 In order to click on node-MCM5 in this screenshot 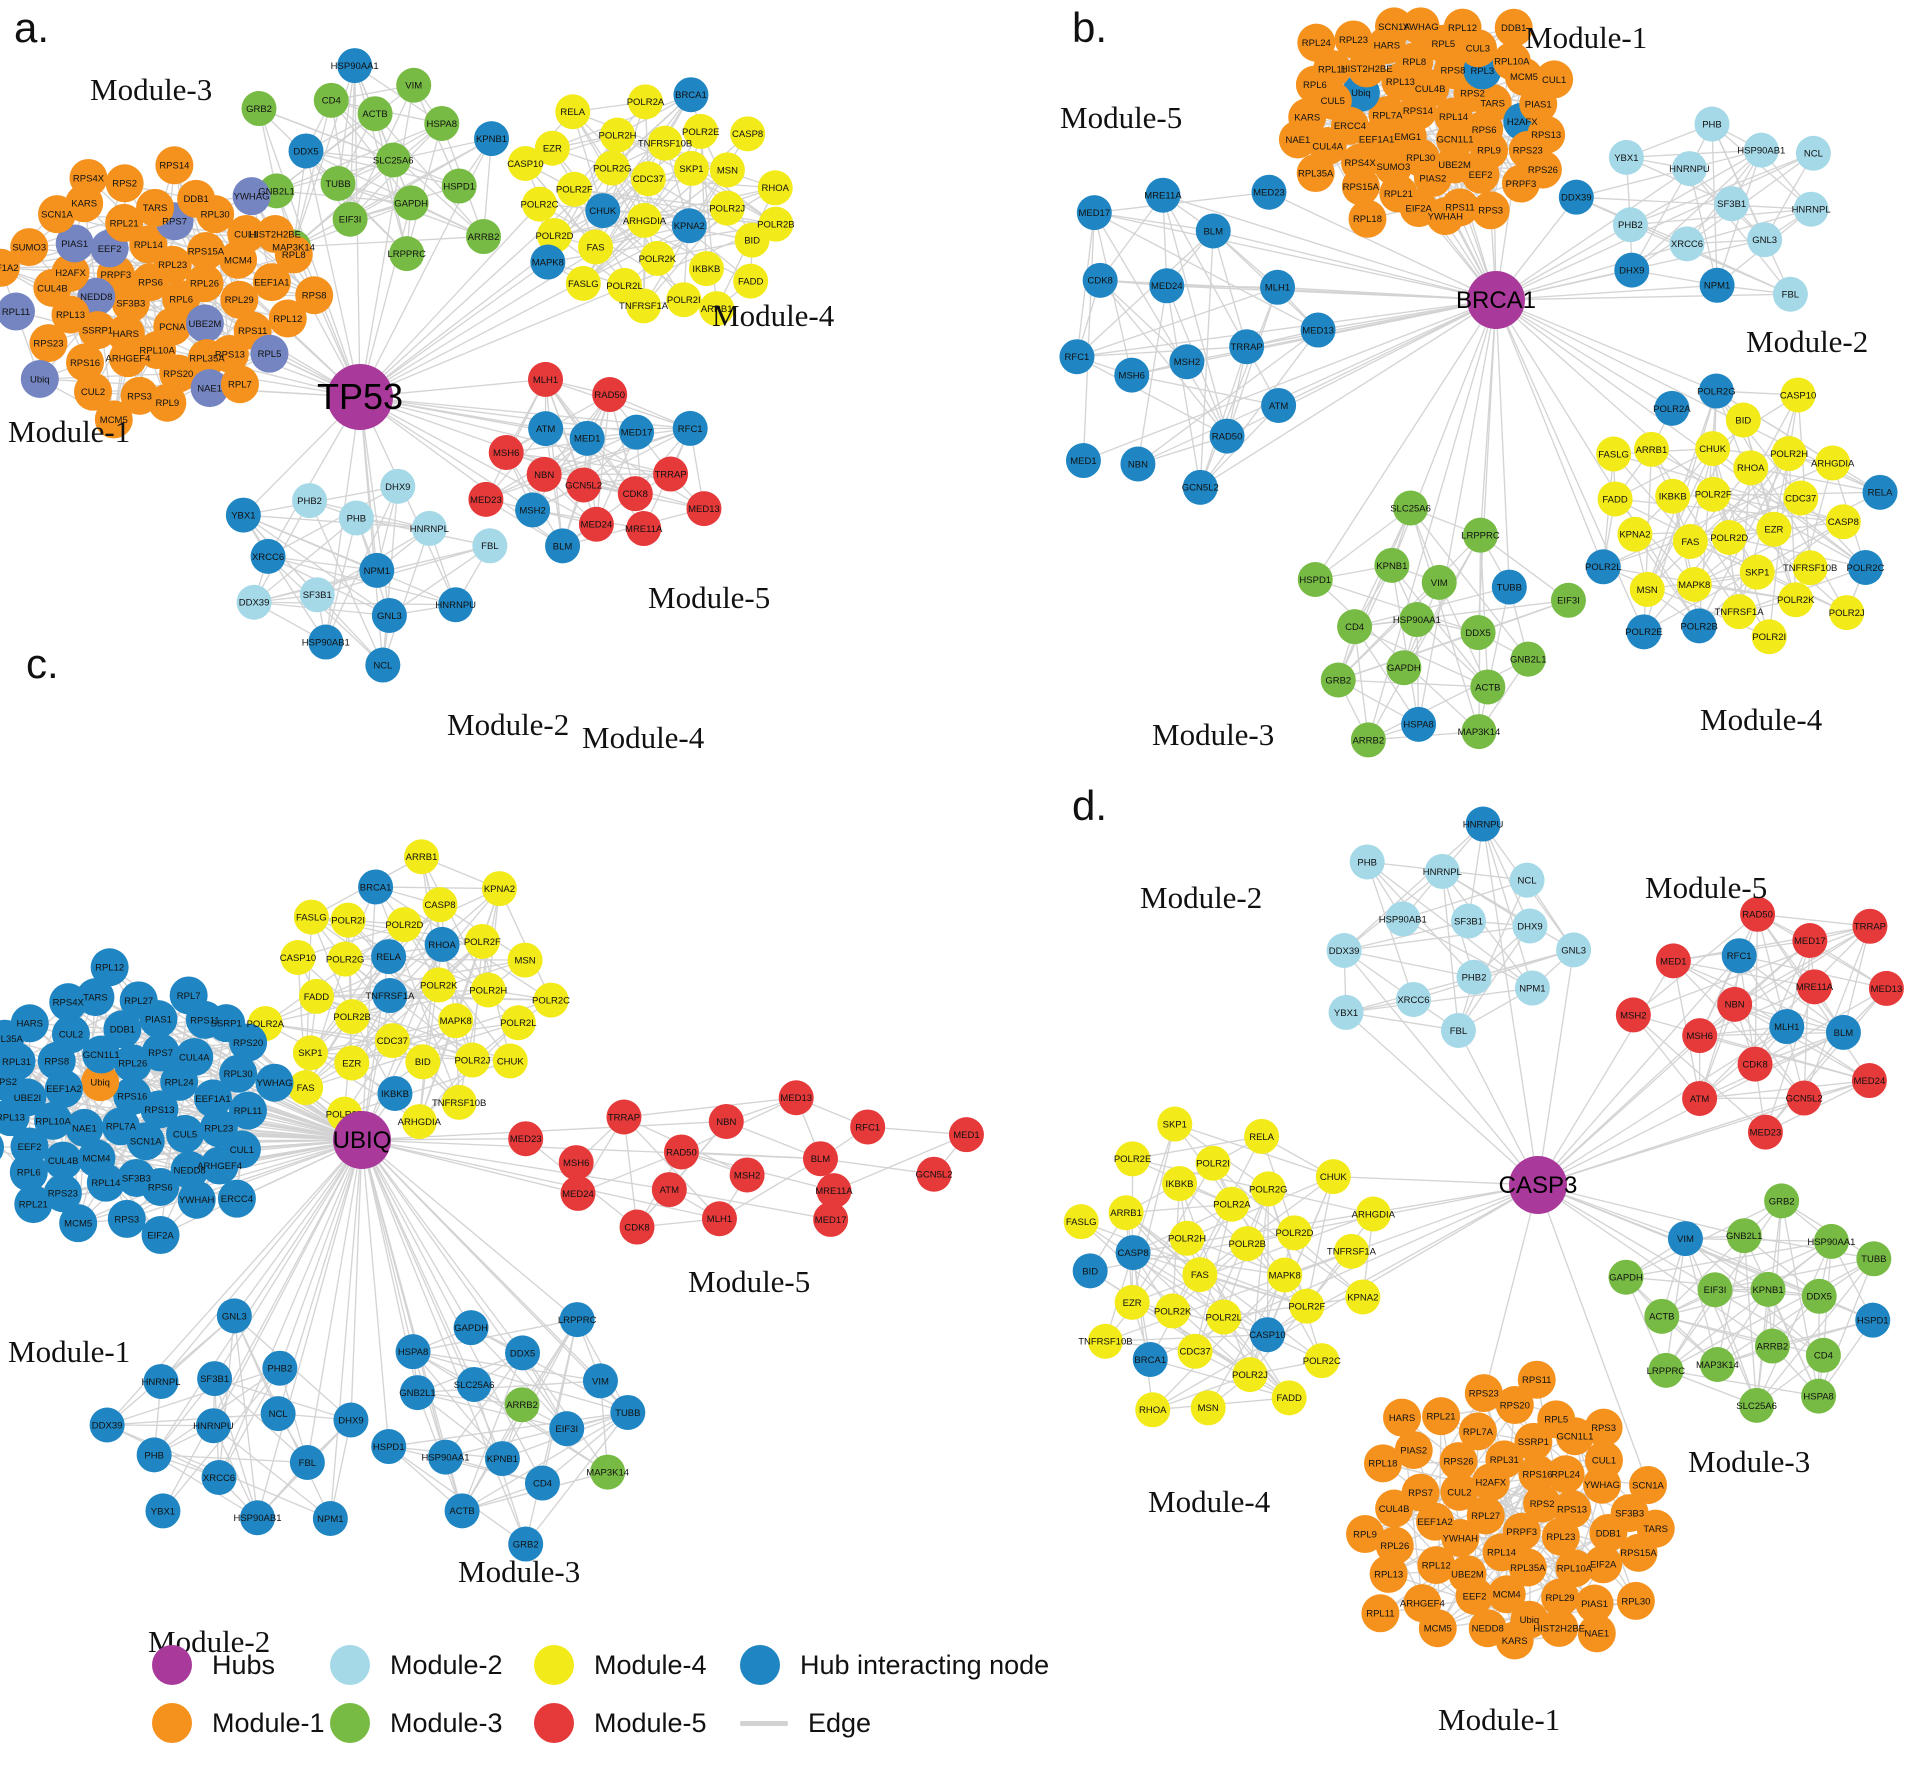, I will do `click(1437, 1628)`.